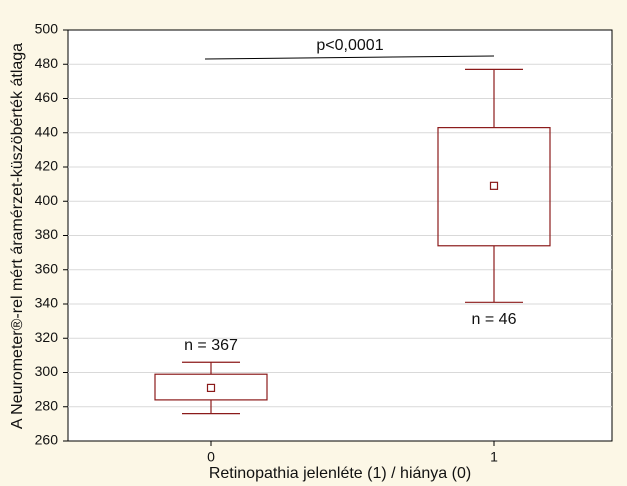 This screenshot has height=486, width=627. What do you see at coordinates (47, 63) in the screenshot?
I see `y-tick-label: 480` at bounding box center [47, 63].